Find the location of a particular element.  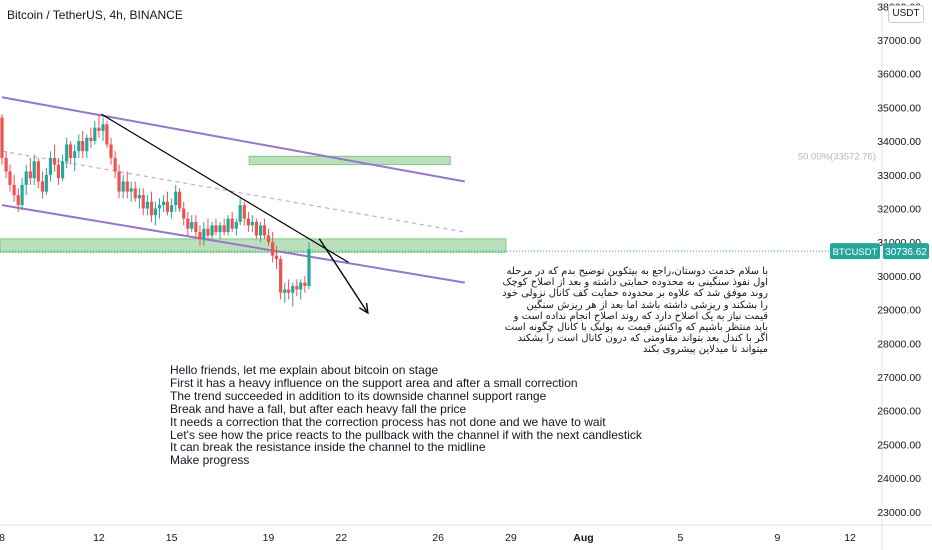

channel-upper-line is located at coordinates (233, 139).